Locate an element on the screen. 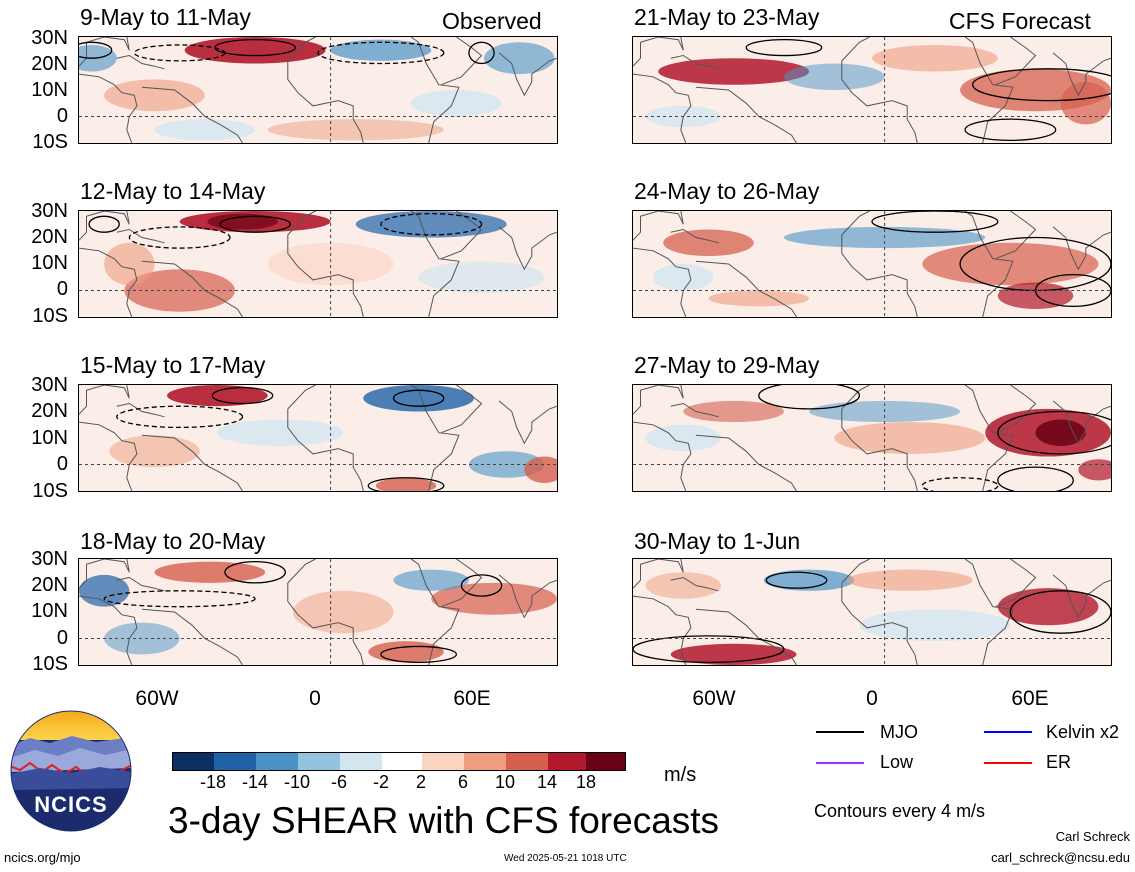 This screenshot has height=872, width=1135. legend-swatch-er is located at coordinates (1008, 763).